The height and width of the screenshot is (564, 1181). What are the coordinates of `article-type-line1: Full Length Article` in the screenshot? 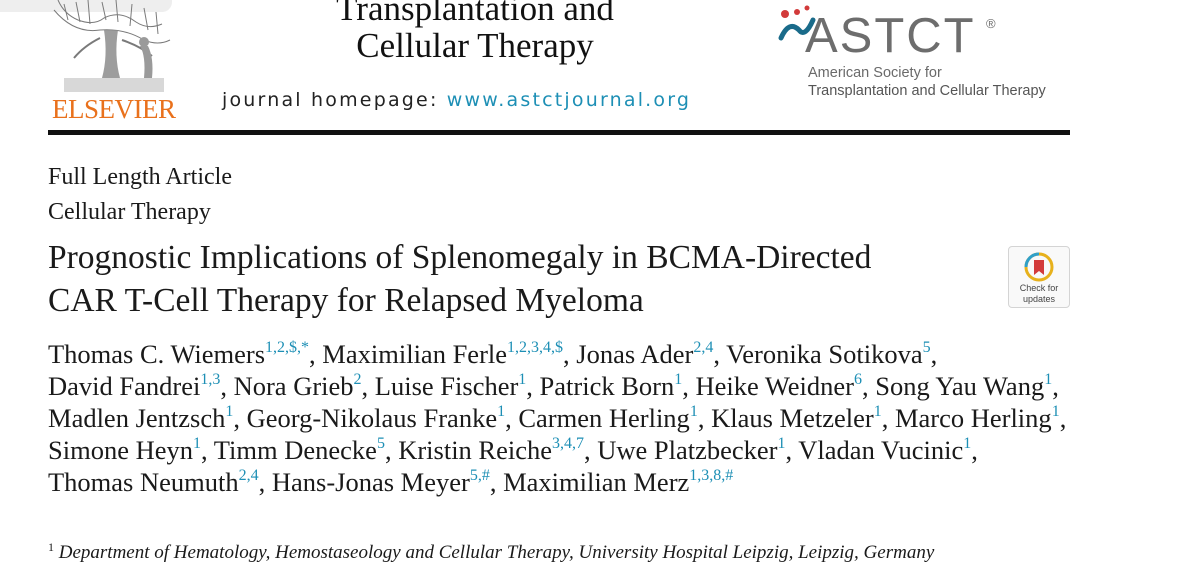 It's located at (140, 177).